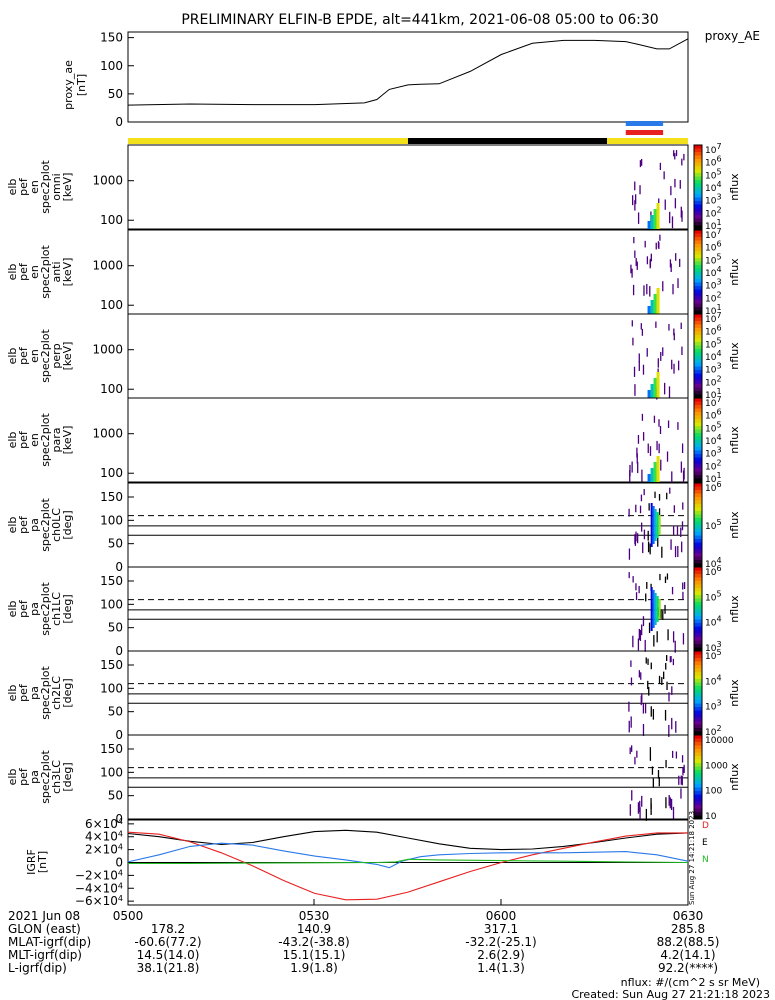 The width and height of the screenshot is (775, 1000). Describe the element at coordinates (670, 994) in the screenshot. I see `created-note: Created: Sun Aug 27 21:21:18 2023` at that location.